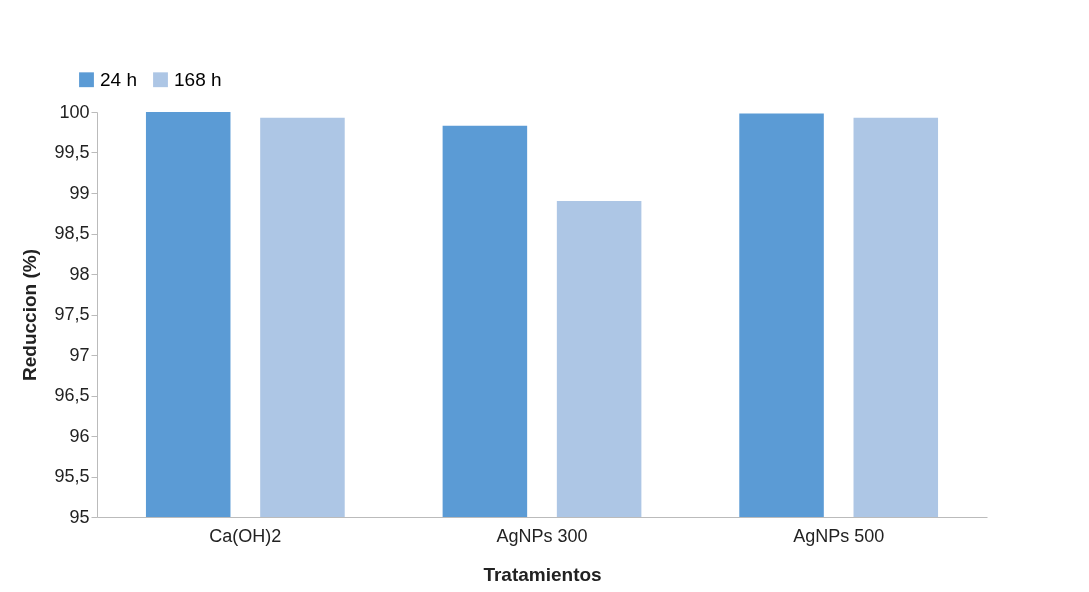 The image size is (1089, 592). Describe the element at coordinates (79, 354) in the screenshot. I see `y-tick-label: 97` at that location.